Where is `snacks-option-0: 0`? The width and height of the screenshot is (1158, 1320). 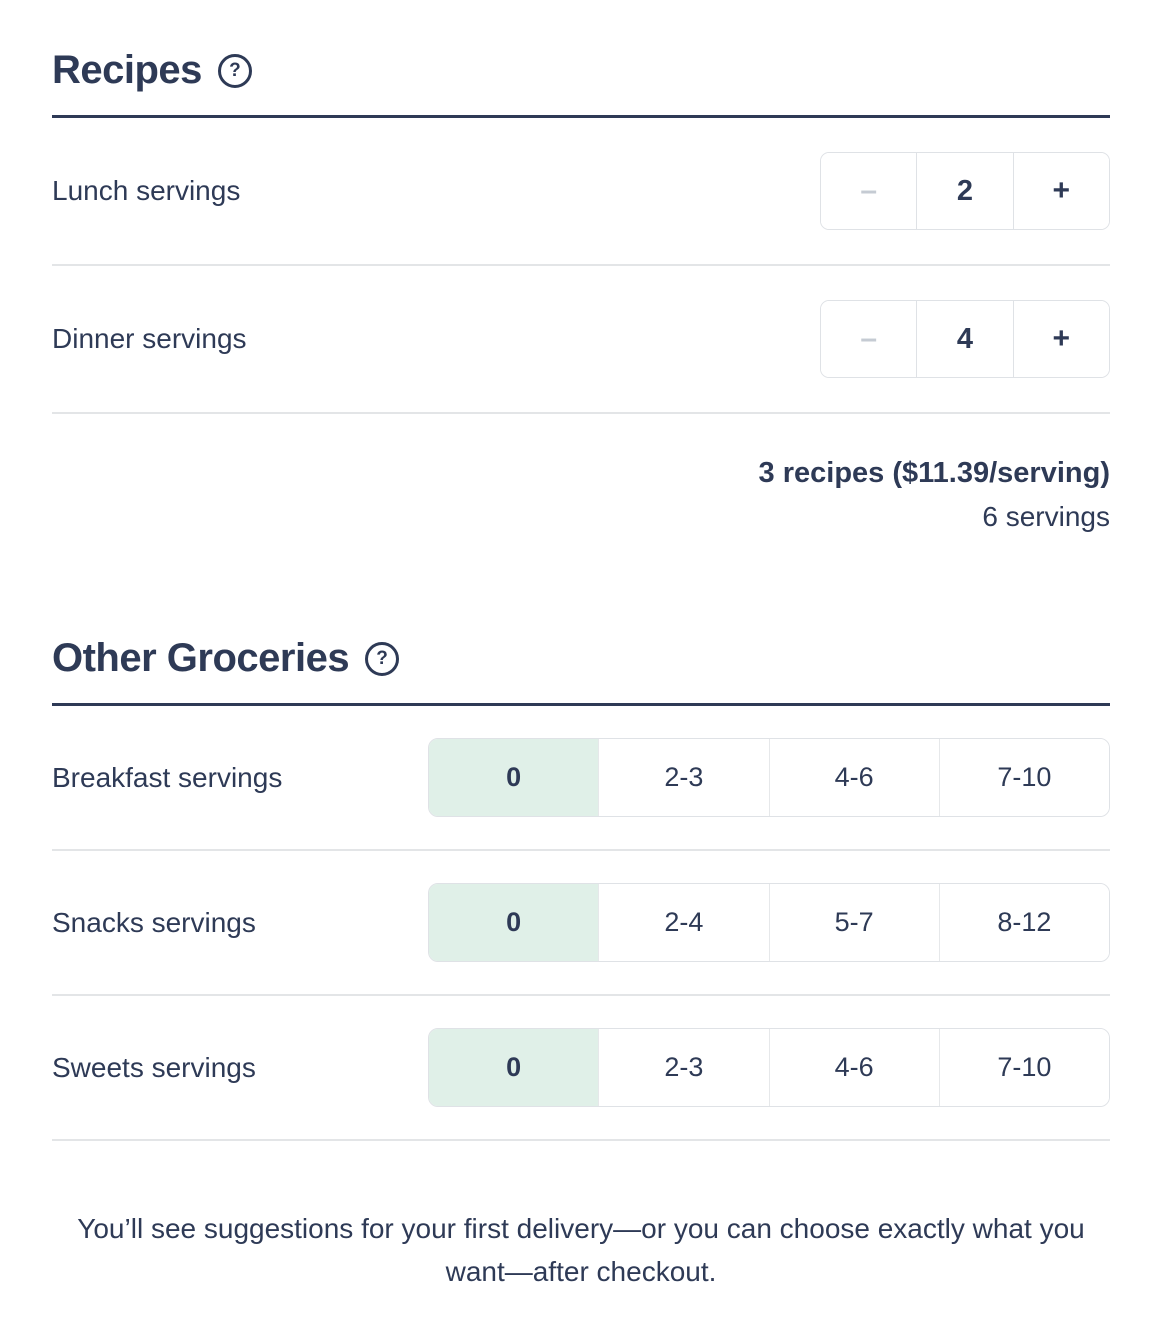
snacks-option-0: 0 is located at coordinates (514, 922).